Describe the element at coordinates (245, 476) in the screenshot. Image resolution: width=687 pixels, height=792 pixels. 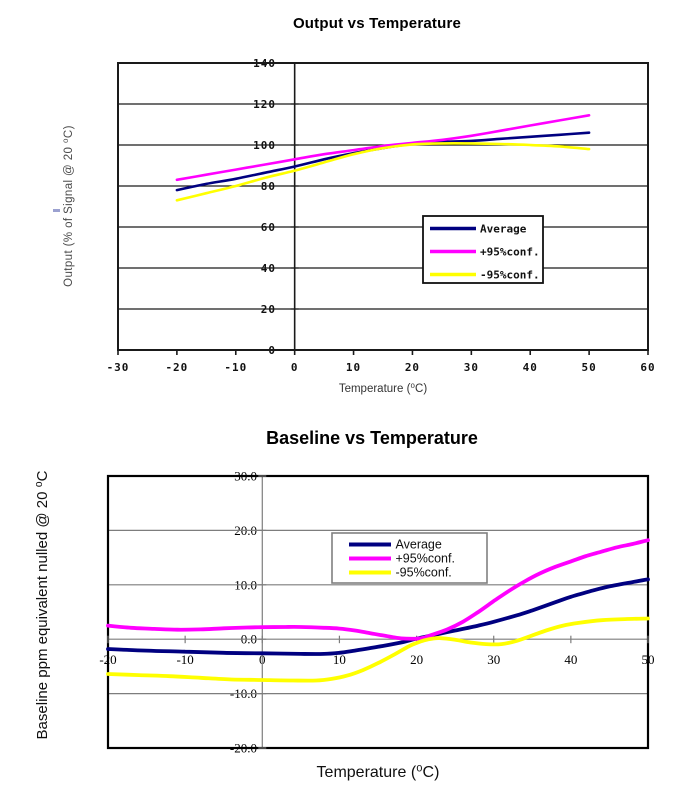
I see `y-tick-label: 30.0` at that location.